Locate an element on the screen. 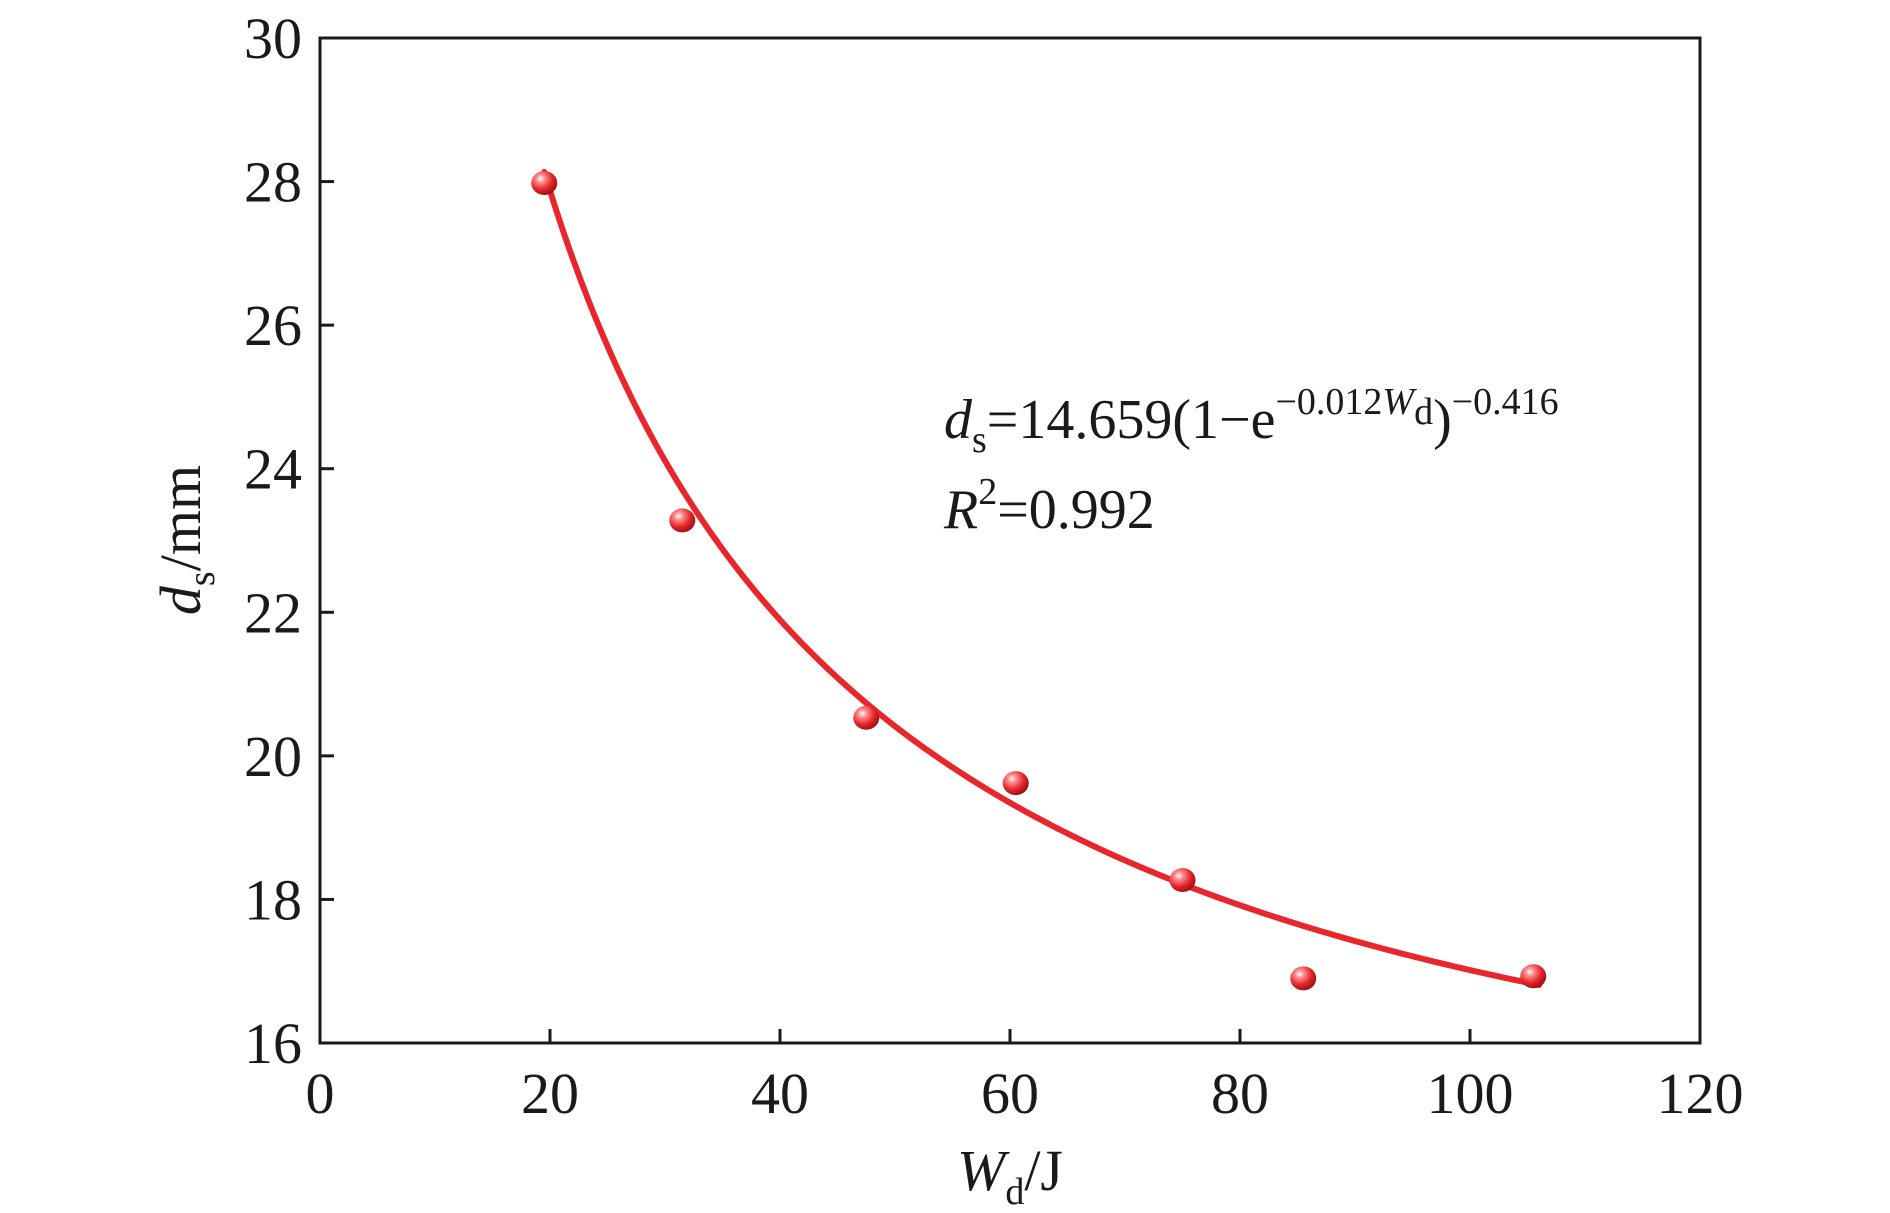  x-axis-label: Wd/J is located at coordinates (1010, 1175).